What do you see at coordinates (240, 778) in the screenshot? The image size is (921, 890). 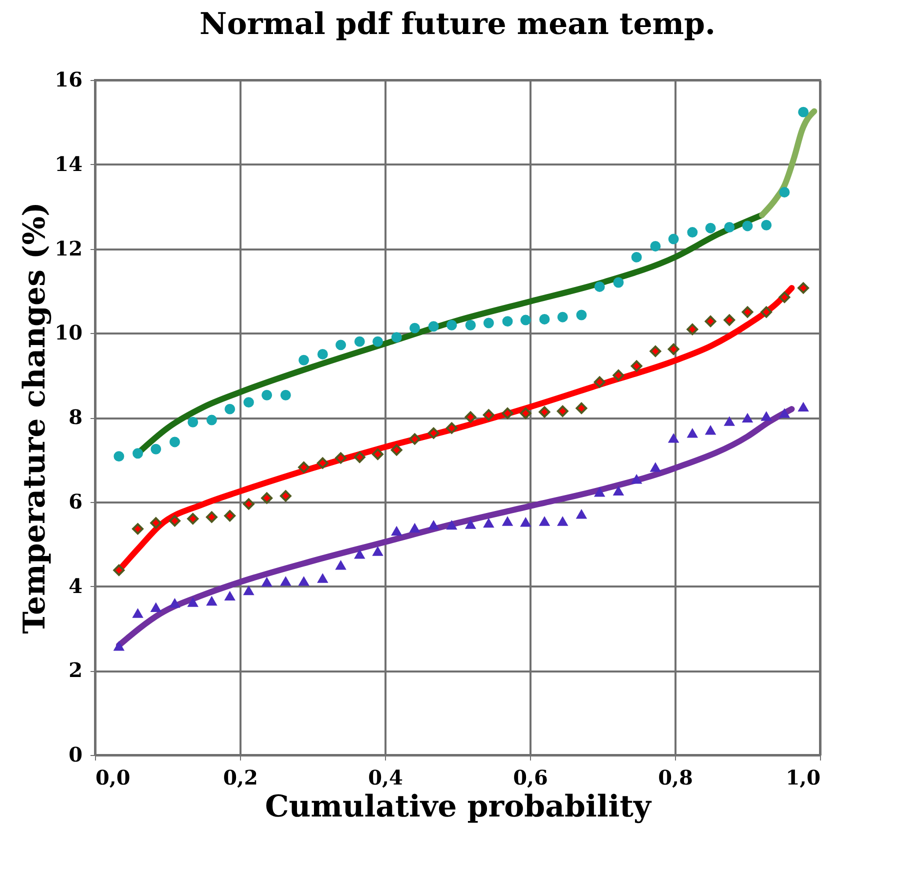 I see `x-tick-label: 0,2` at bounding box center [240, 778].